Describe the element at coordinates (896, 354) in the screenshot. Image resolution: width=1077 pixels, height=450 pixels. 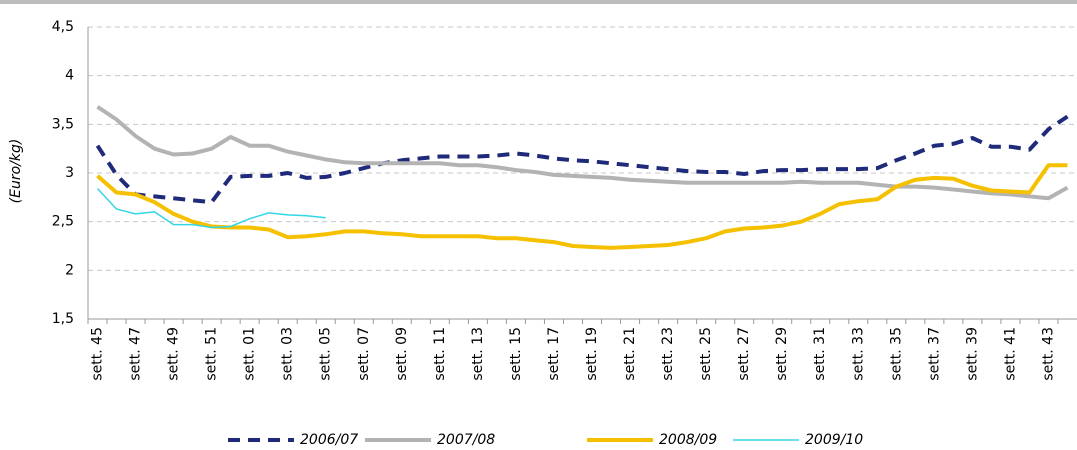
I see `x-tick-label: sett. 35` at that location.